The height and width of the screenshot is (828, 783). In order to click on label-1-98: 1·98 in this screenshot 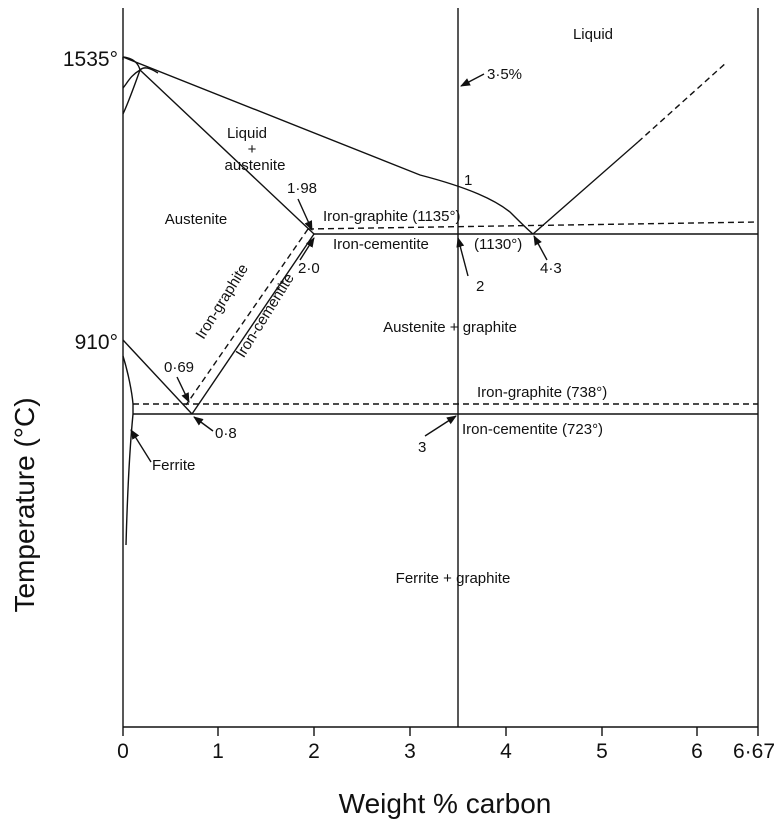, I will do `click(302, 188)`.